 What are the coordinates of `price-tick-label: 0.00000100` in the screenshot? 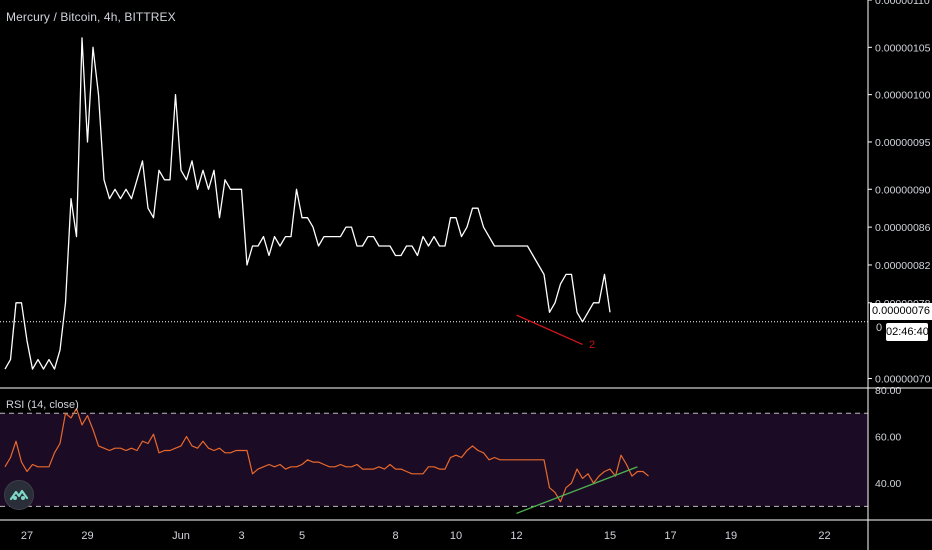 It's located at (903, 96).